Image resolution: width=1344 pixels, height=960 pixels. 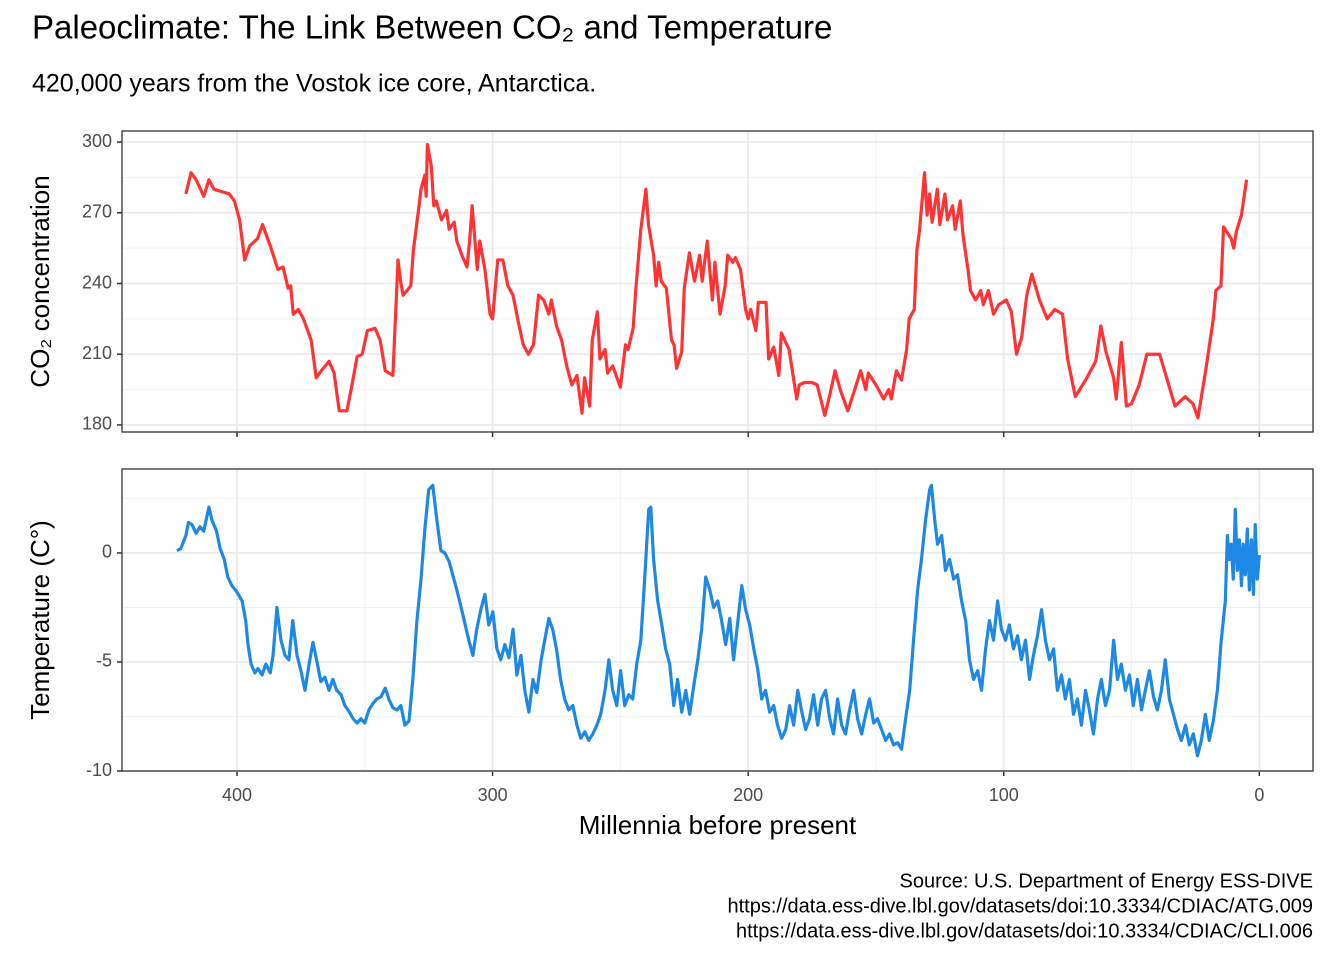 I want to click on y-tick-label: 270, so click(x=97, y=212).